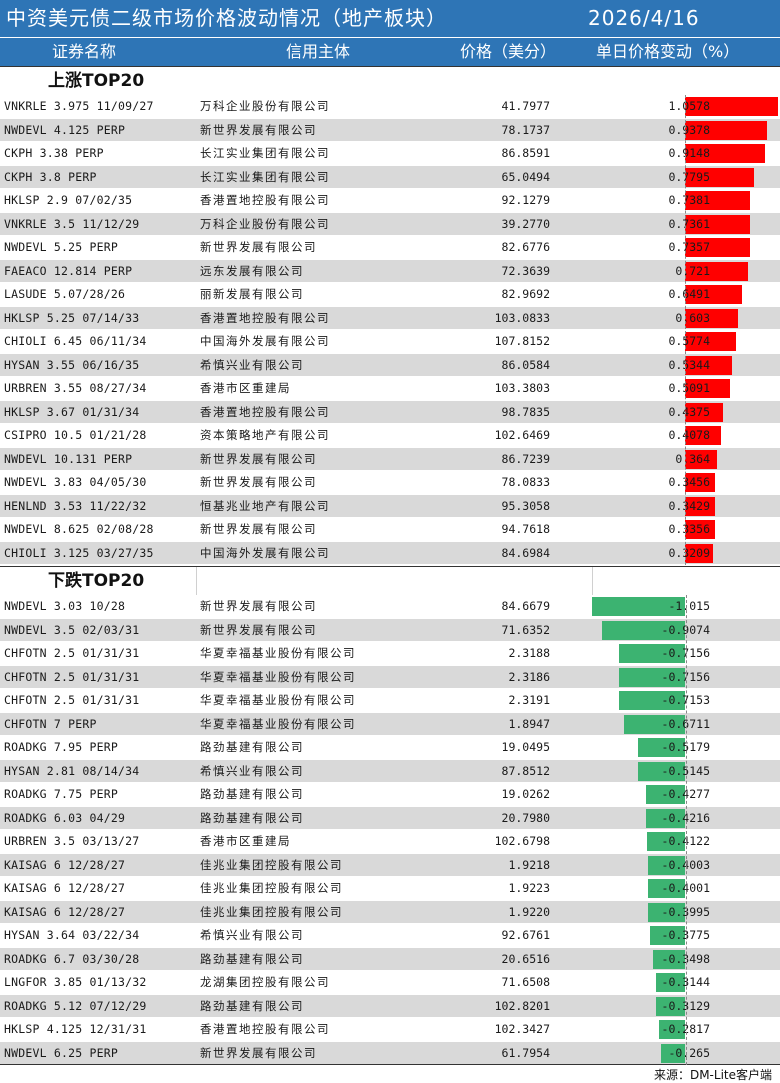  I want to click on table-row: ROADKG 7.95 PERP 路劲基建有限公司 19.0495 -0.5179, so click(390, 748).